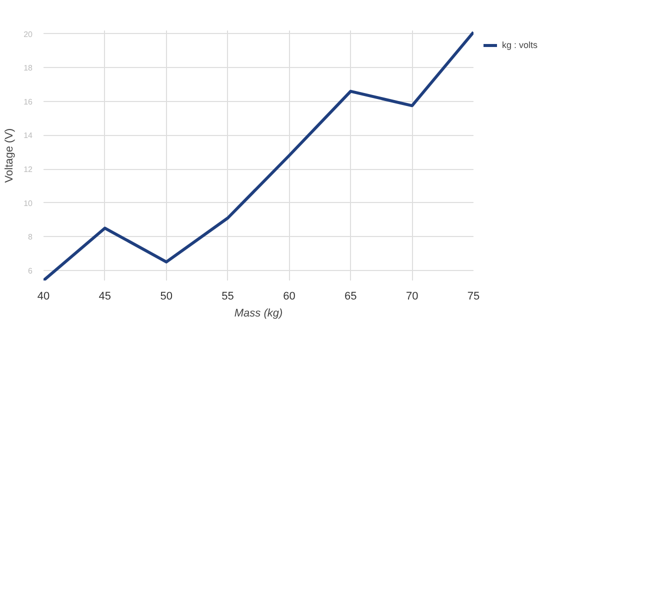 This screenshot has width=650, height=614. I want to click on y-axis-title: Voltage (V), so click(10, 155).